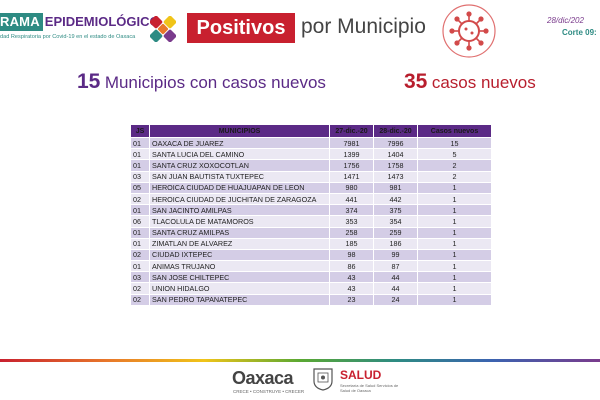 This screenshot has height=400, width=600. I want to click on positivos-label: Positivos, so click(241, 28).